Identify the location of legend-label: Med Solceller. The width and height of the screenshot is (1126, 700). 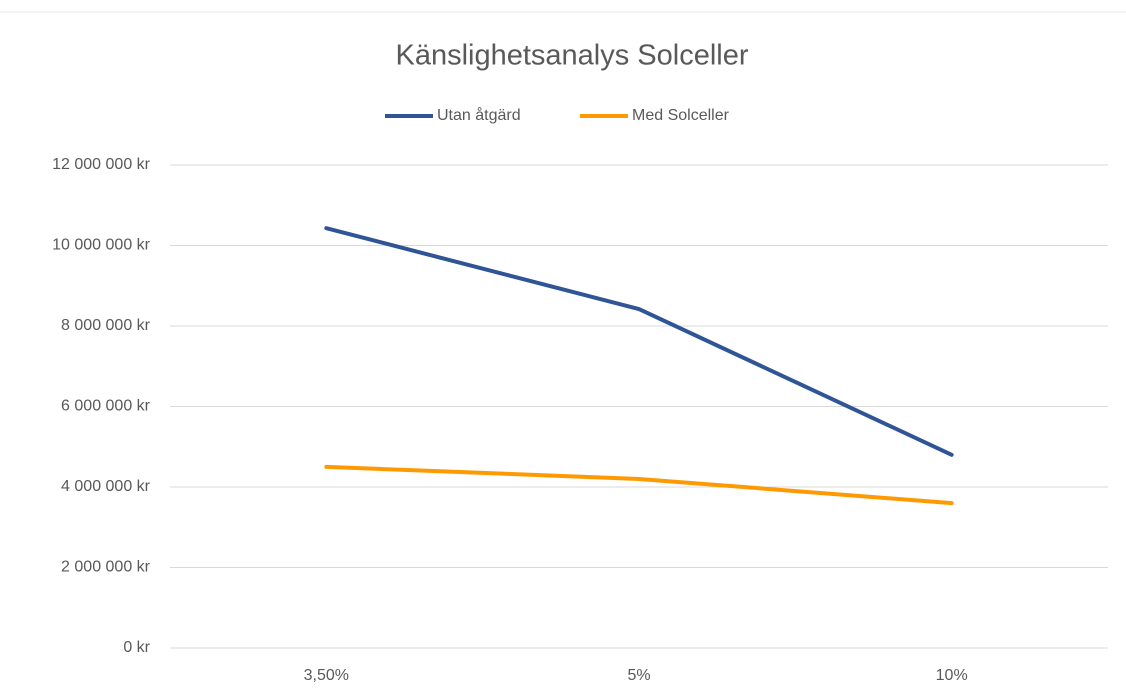
(681, 115).